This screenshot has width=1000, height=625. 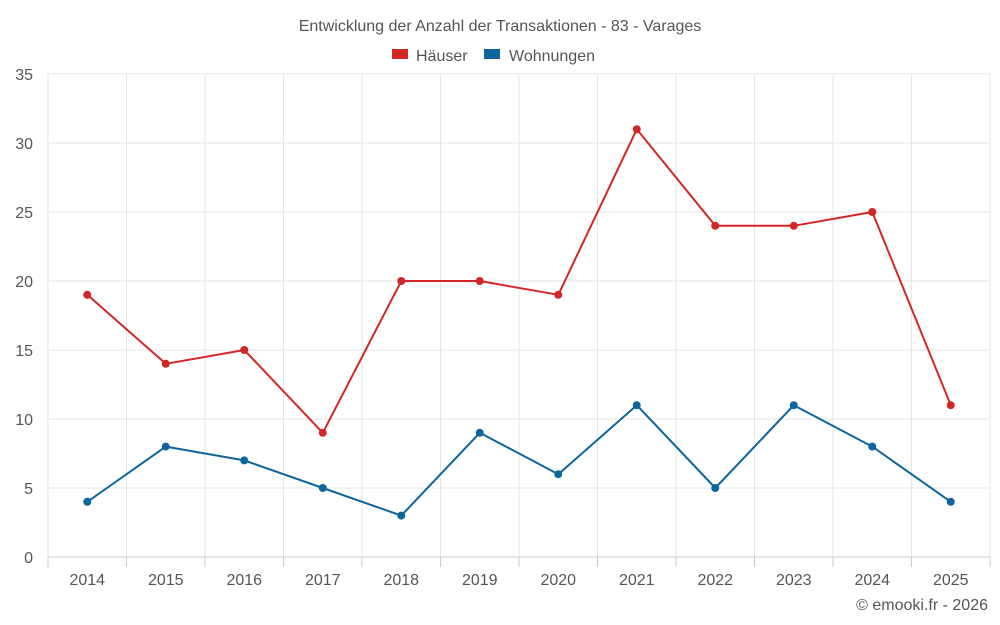 What do you see at coordinates (715, 580) in the screenshot?
I see `x-tick-label: 2022` at bounding box center [715, 580].